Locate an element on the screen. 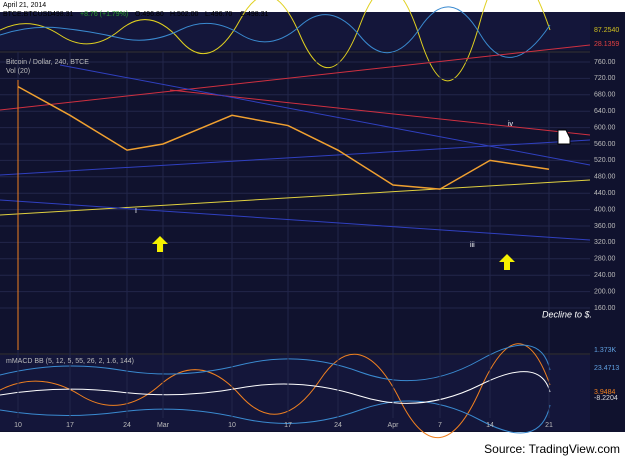 The height and width of the screenshot is (462, 625). y-tick-label: 720.00 is located at coordinates (605, 78).